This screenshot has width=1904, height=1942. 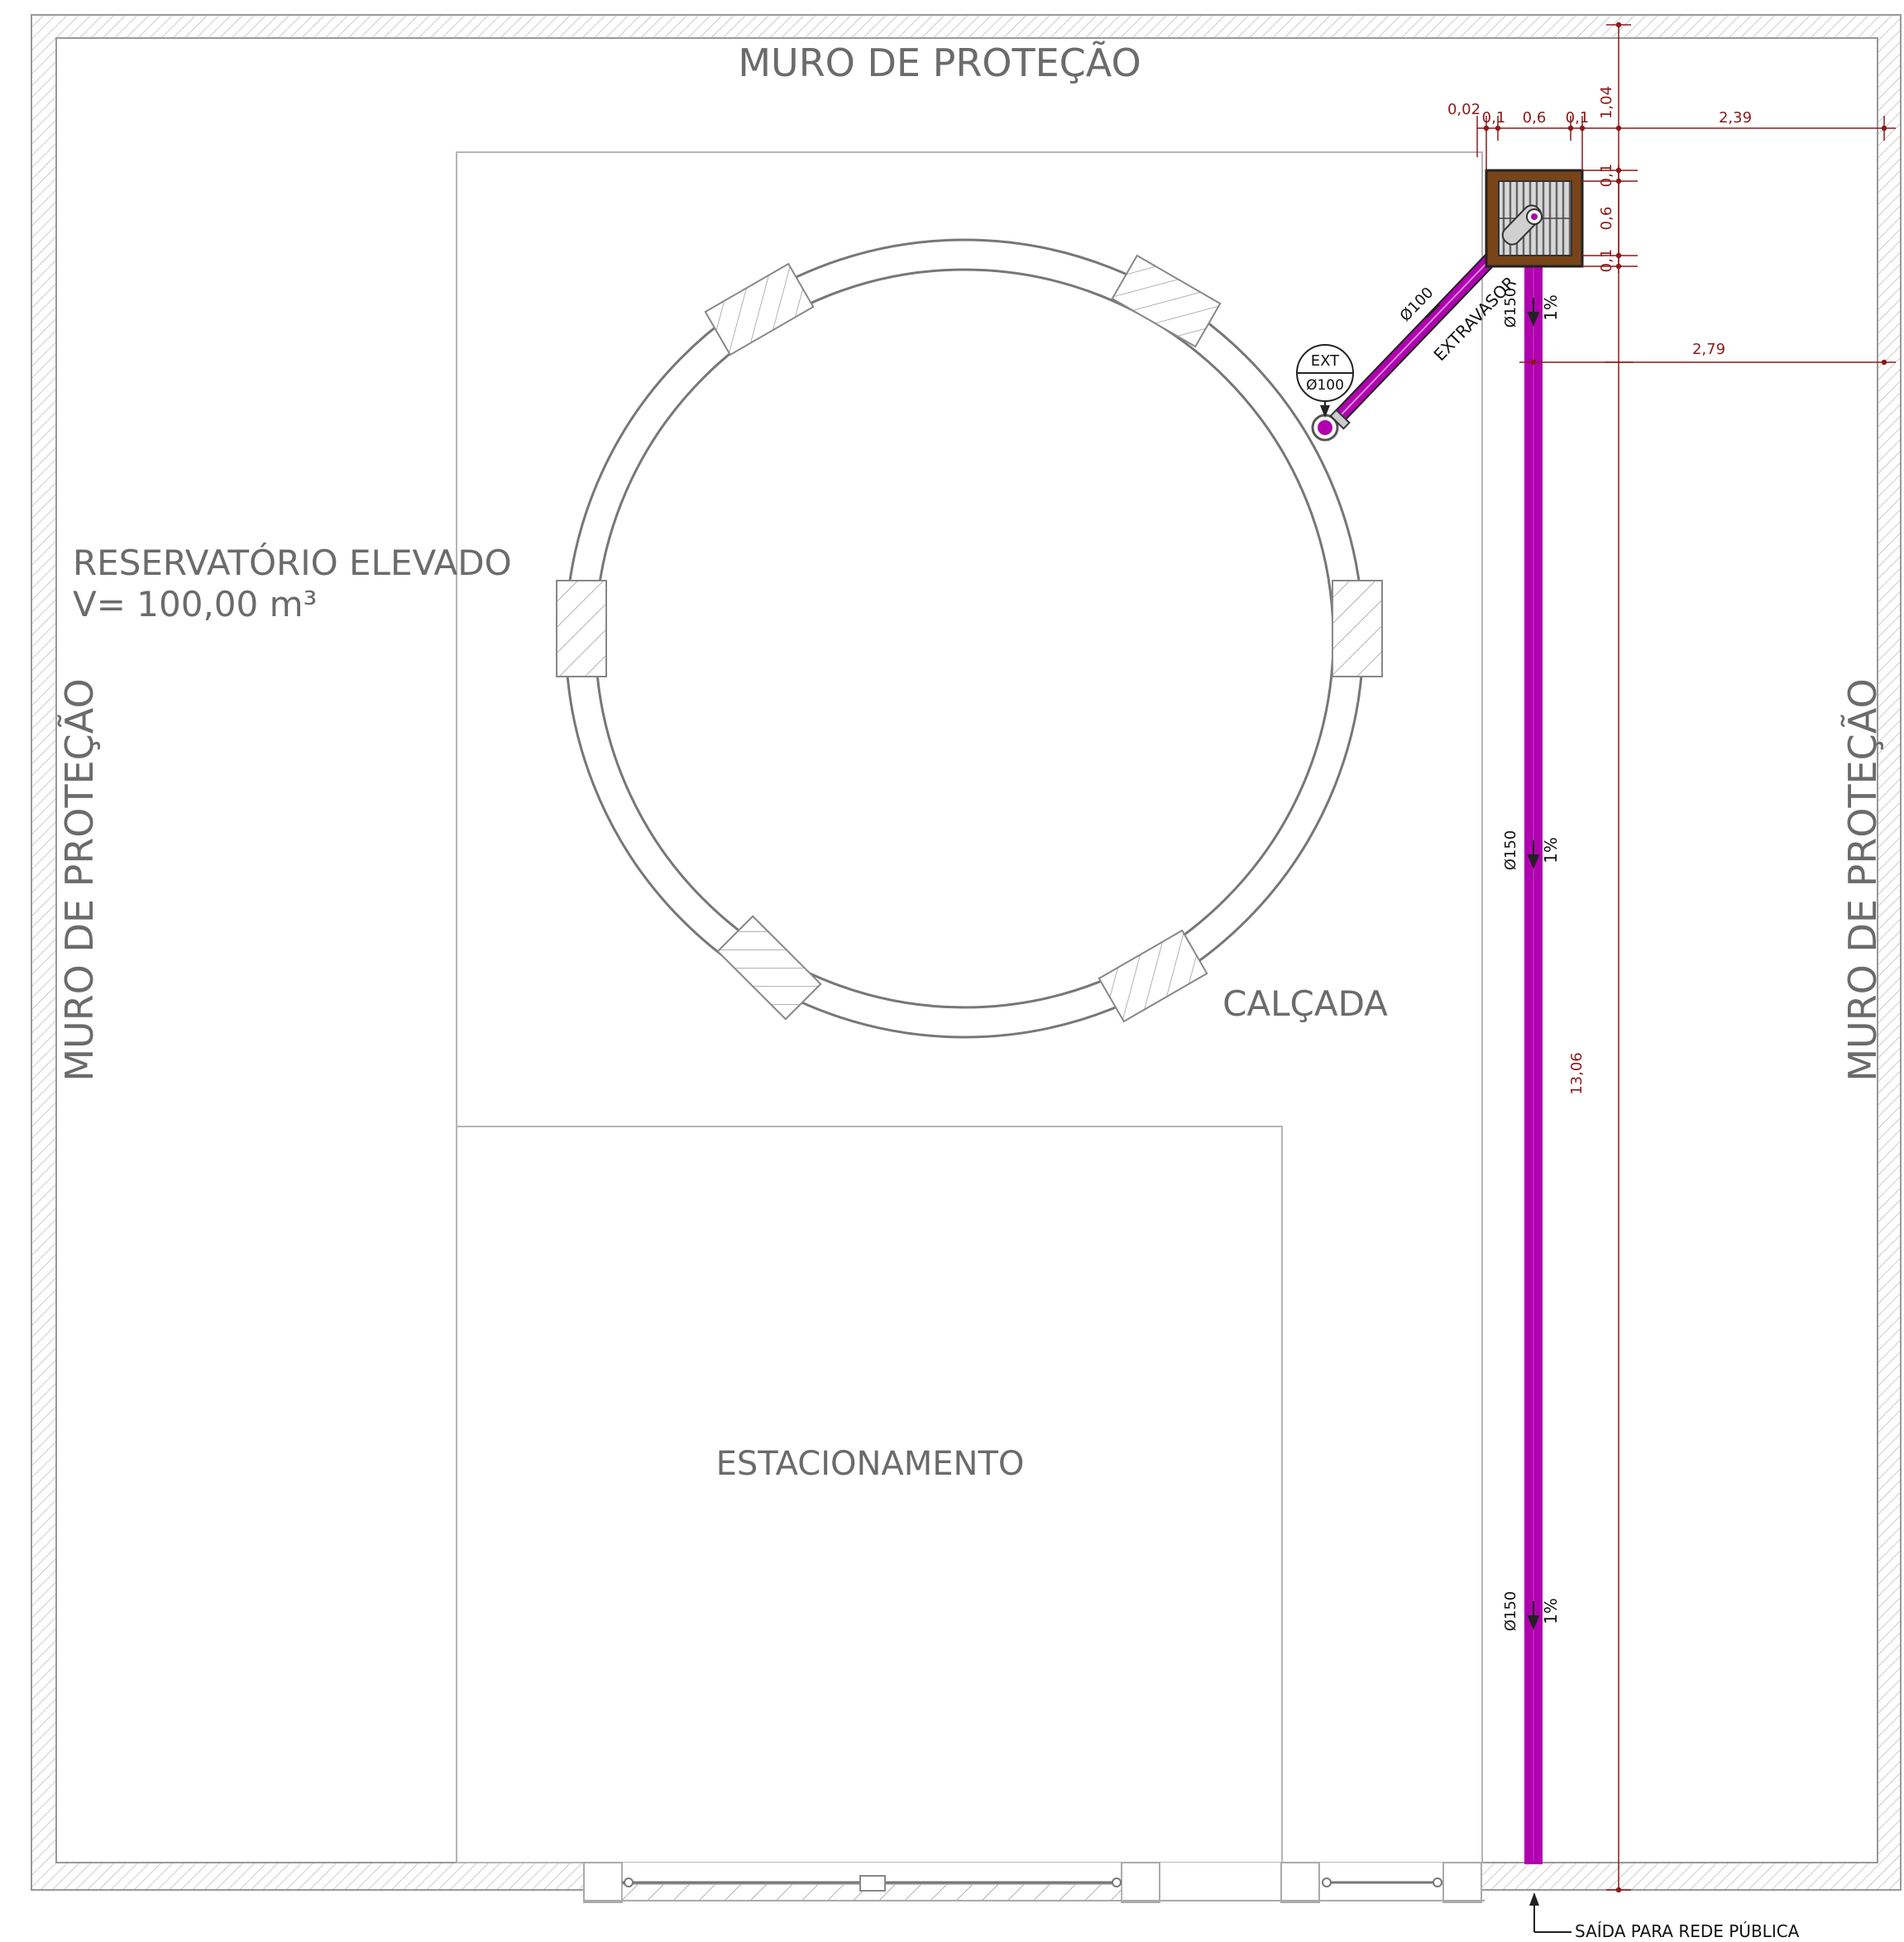 What do you see at coordinates (1551, 307) in the screenshot?
I see `main-pipe-slope-1: 1%` at bounding box center [1551, 307].